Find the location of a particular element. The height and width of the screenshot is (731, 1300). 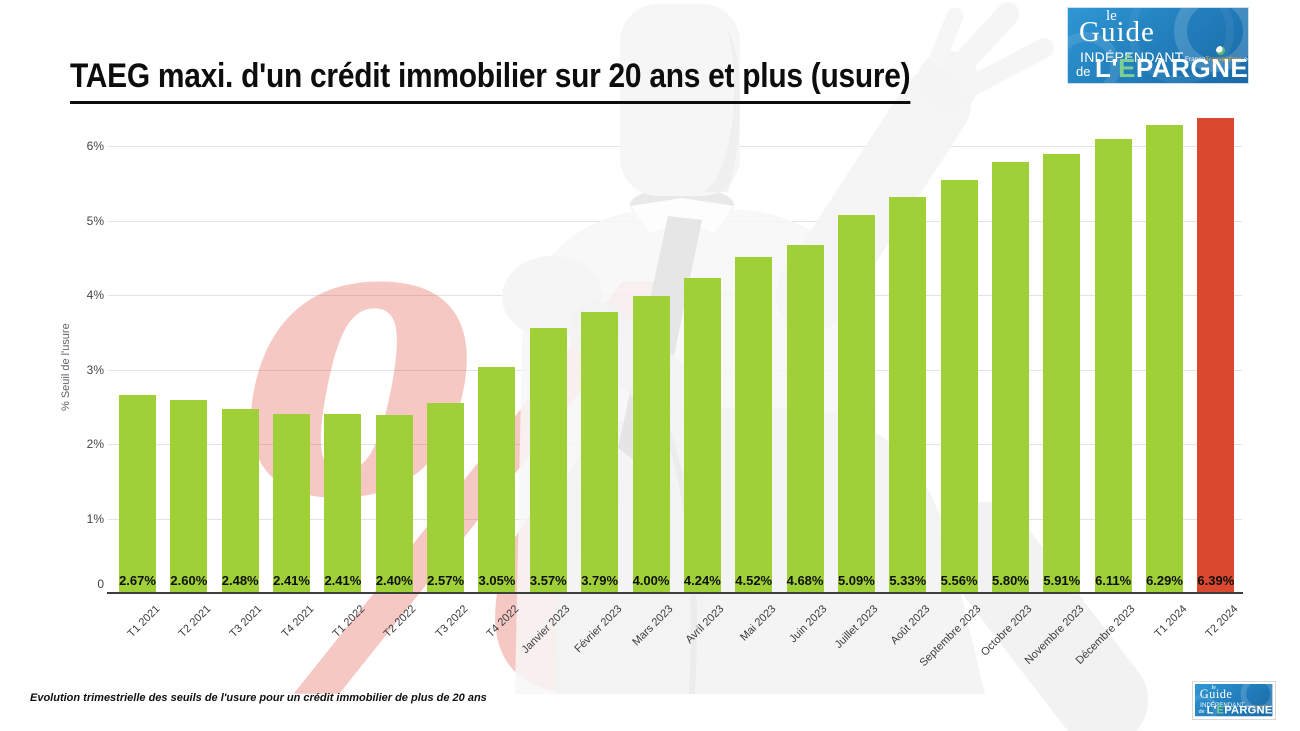

y-tick-label: 1% is located at coordinates (95, 518).